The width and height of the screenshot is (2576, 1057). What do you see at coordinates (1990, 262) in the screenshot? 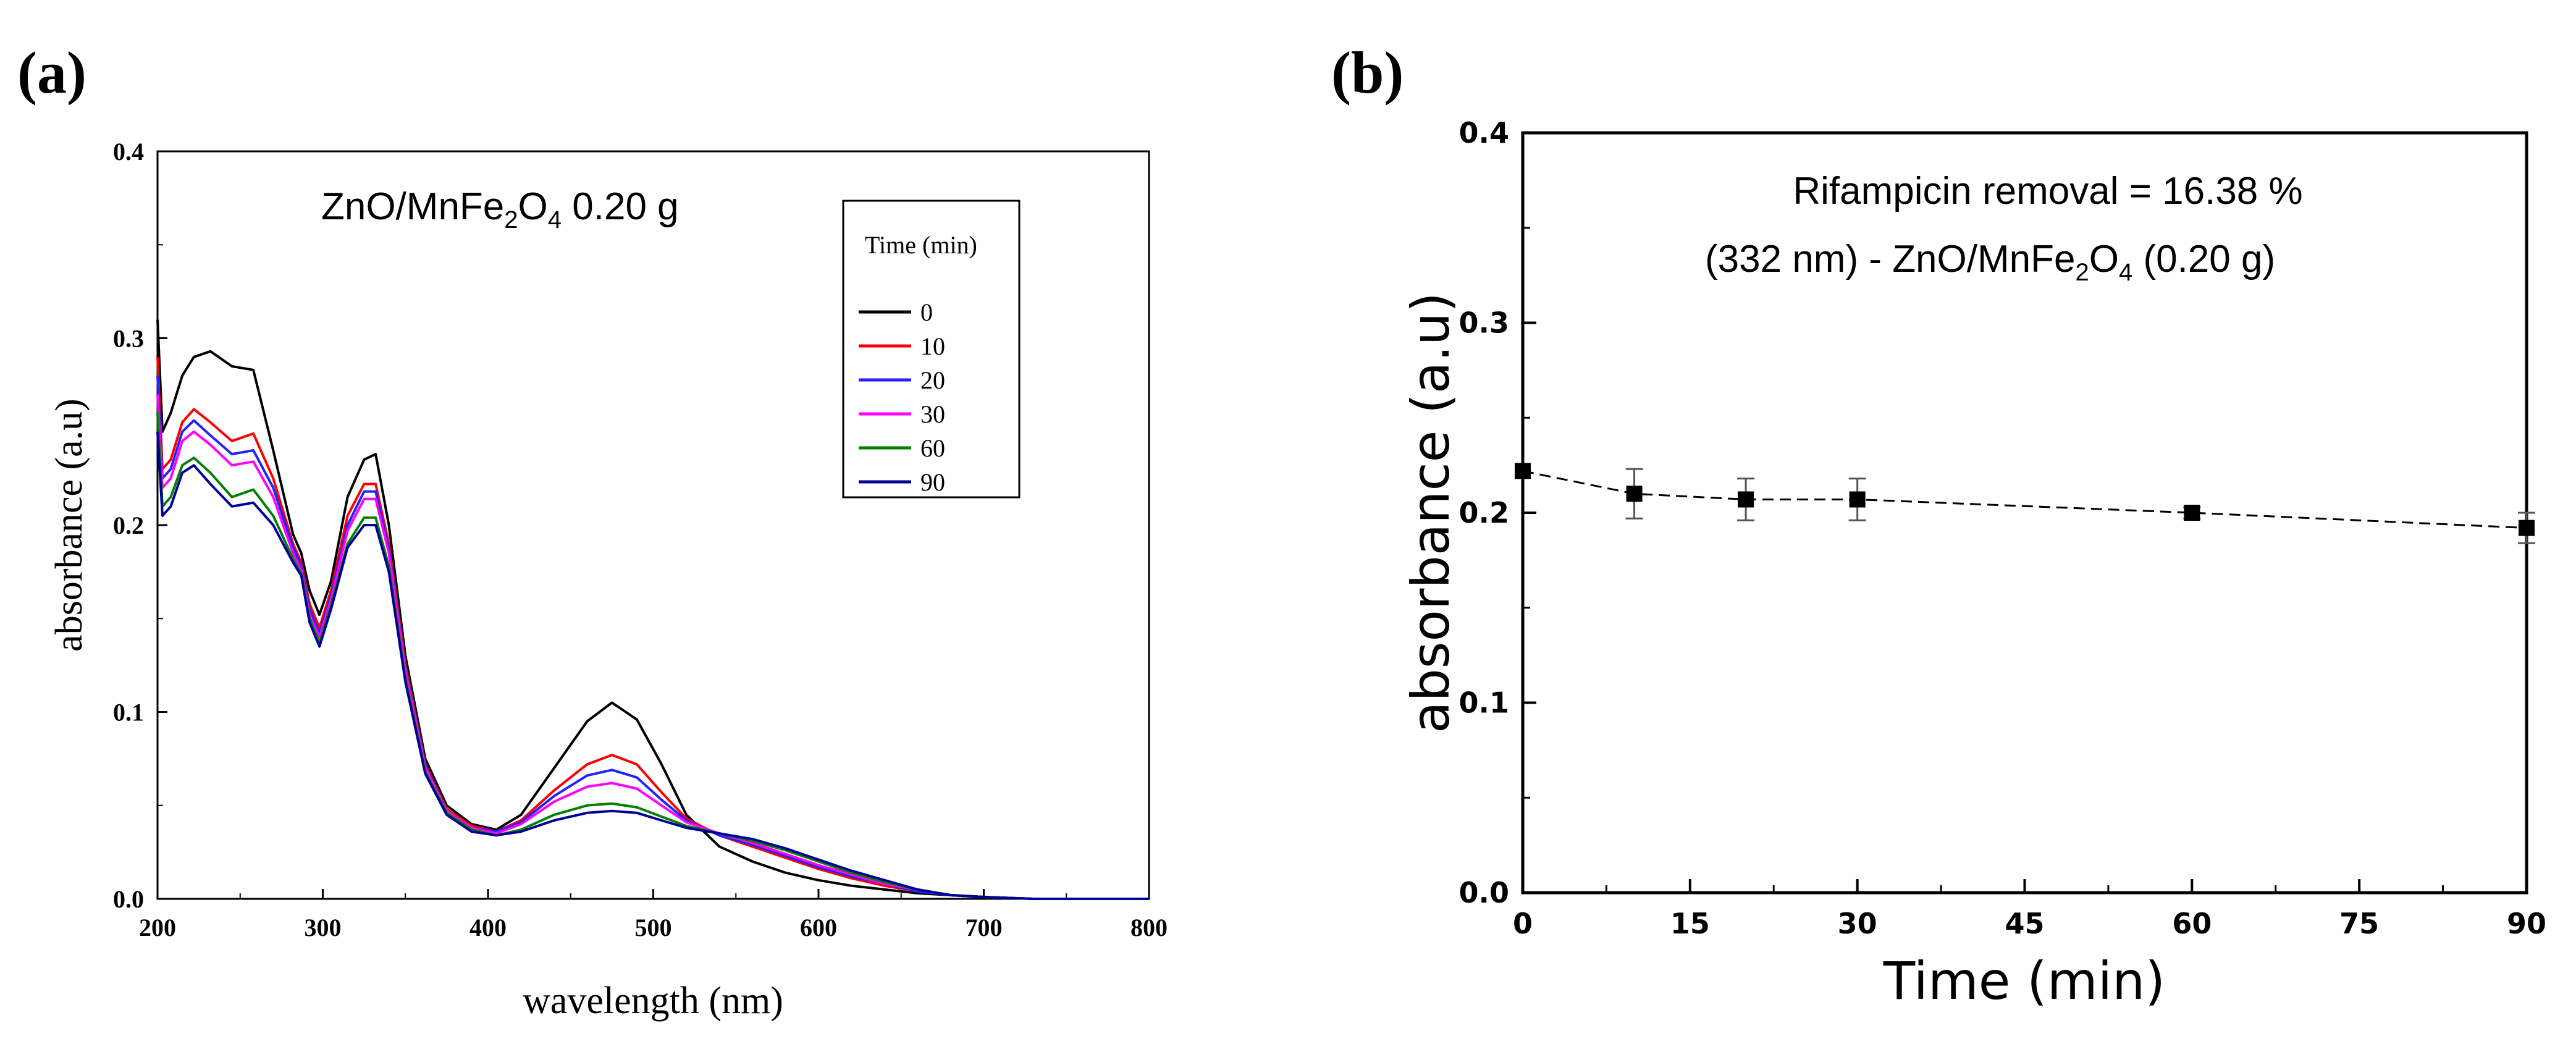
I see `removal-annotation-line2: (332 nm) - ZnO/MnFe2O4 (0.20 g)` at bounding box center [1990, 262].